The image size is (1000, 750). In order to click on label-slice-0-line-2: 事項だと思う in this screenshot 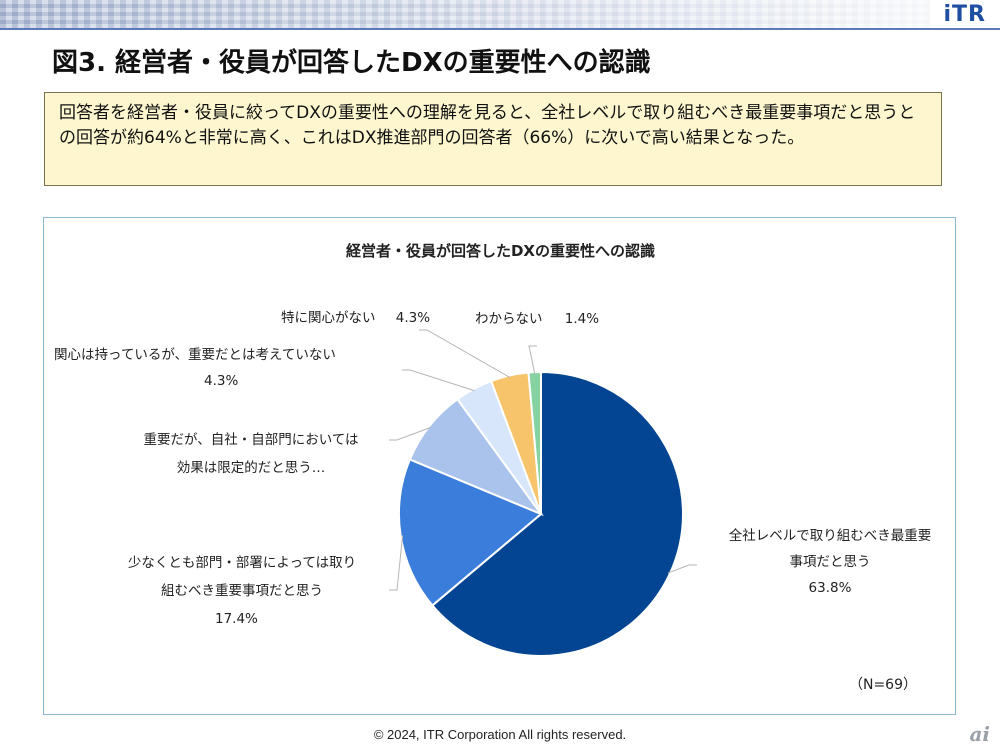, I will do `click(830, 562)`.